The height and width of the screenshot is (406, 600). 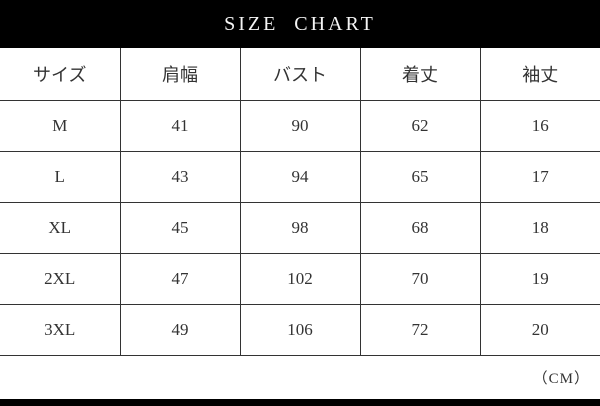 What do you see at coordinates (539, 74) in the screenshot?
I see `column-header-sleeve: 袖丈` at bounding box center [539, 74].